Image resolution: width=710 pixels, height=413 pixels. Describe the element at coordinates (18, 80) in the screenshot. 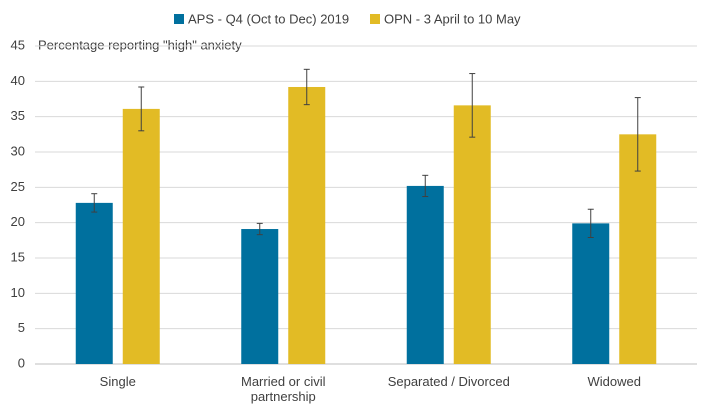

I see `y-tick-label: 40` at that location.